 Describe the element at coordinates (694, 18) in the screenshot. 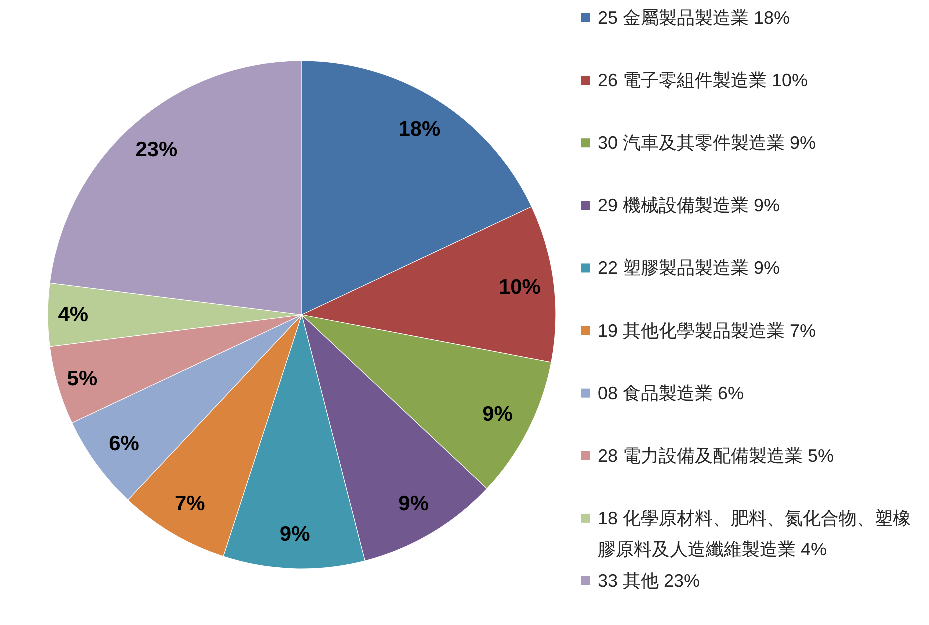

I see `legend-label: 25 金屬製品製造業 18%` at that location.